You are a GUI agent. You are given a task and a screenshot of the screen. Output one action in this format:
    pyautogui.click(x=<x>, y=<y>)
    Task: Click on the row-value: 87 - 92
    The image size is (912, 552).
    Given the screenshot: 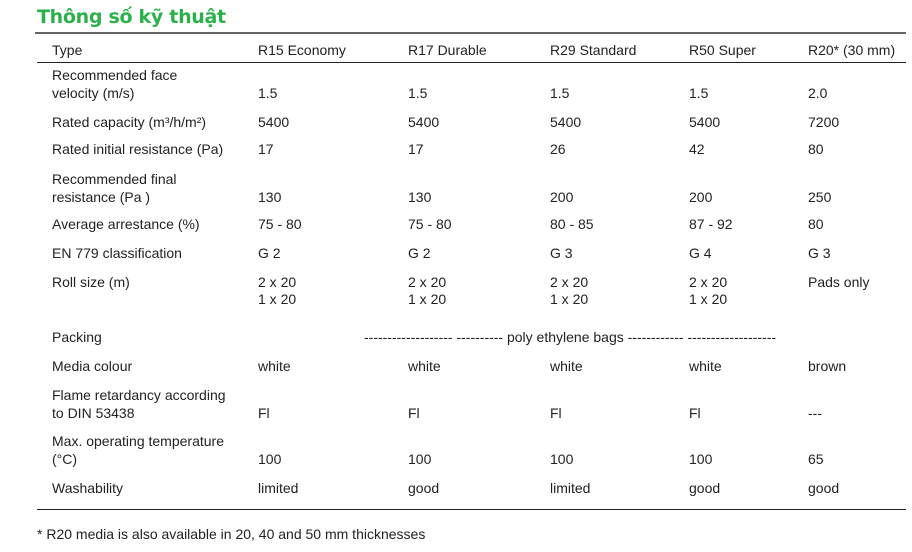 What is the action you would take?
    pyautogui.click(x=711, y=224)
    